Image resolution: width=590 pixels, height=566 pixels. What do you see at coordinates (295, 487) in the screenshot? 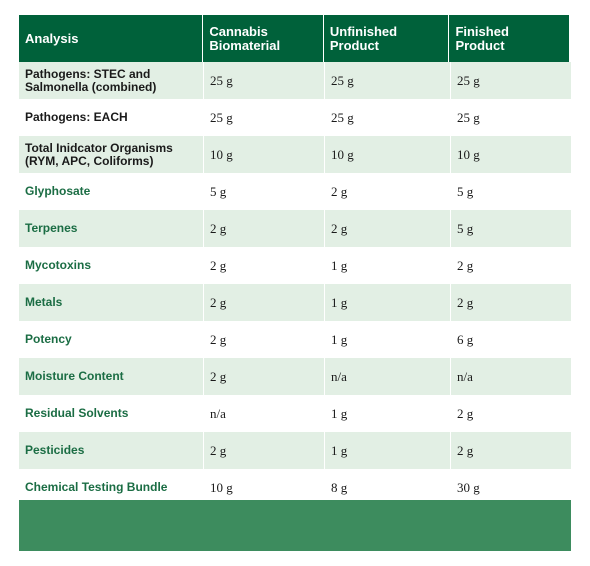
I see `table-row: Chemical Testing Bundle 10 g 8 g 30 g` at bounding box center [295, 487].